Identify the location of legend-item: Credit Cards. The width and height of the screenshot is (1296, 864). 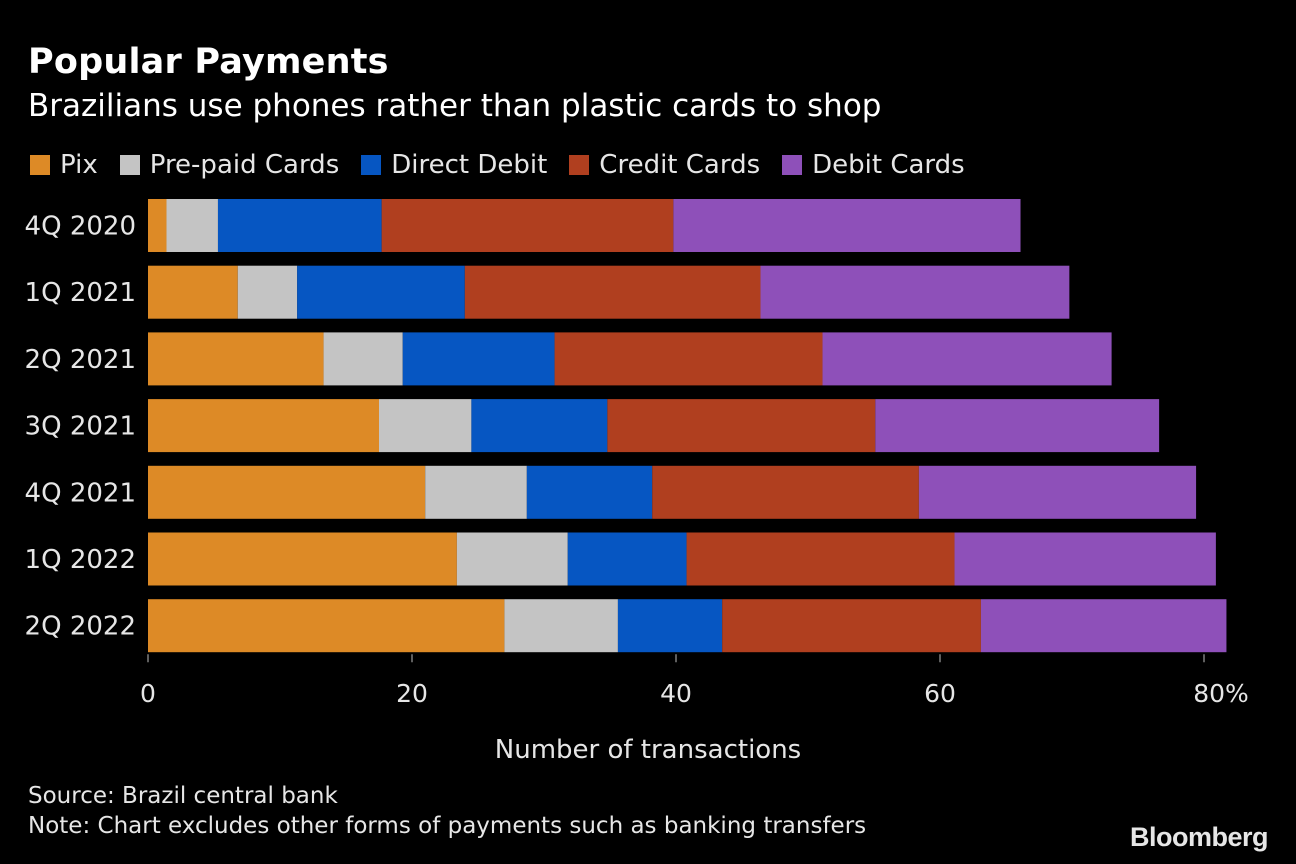
(664, 165).